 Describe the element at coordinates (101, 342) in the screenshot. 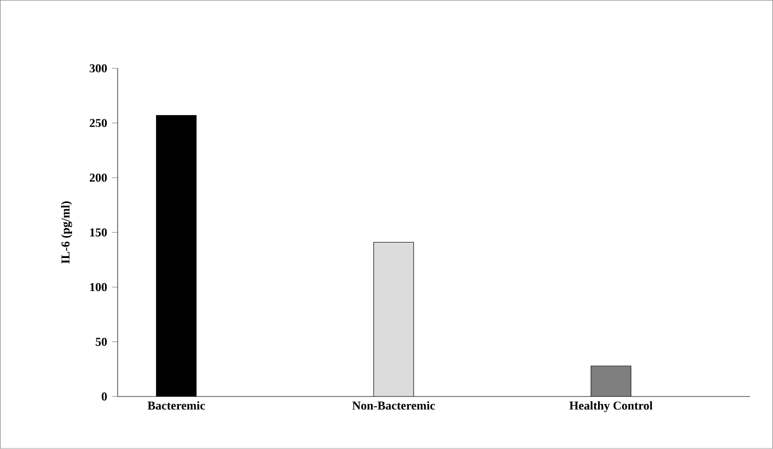

I see `y-tick-label: 50` at that location.